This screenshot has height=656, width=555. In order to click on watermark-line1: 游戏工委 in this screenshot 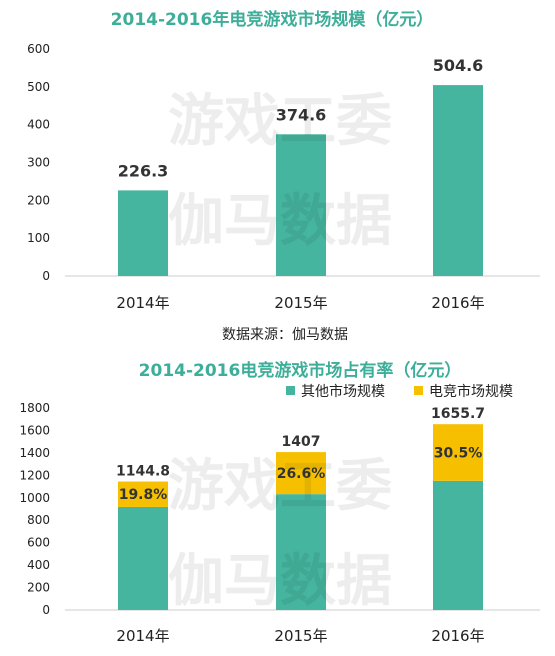, I will do `click(280, 121)`.